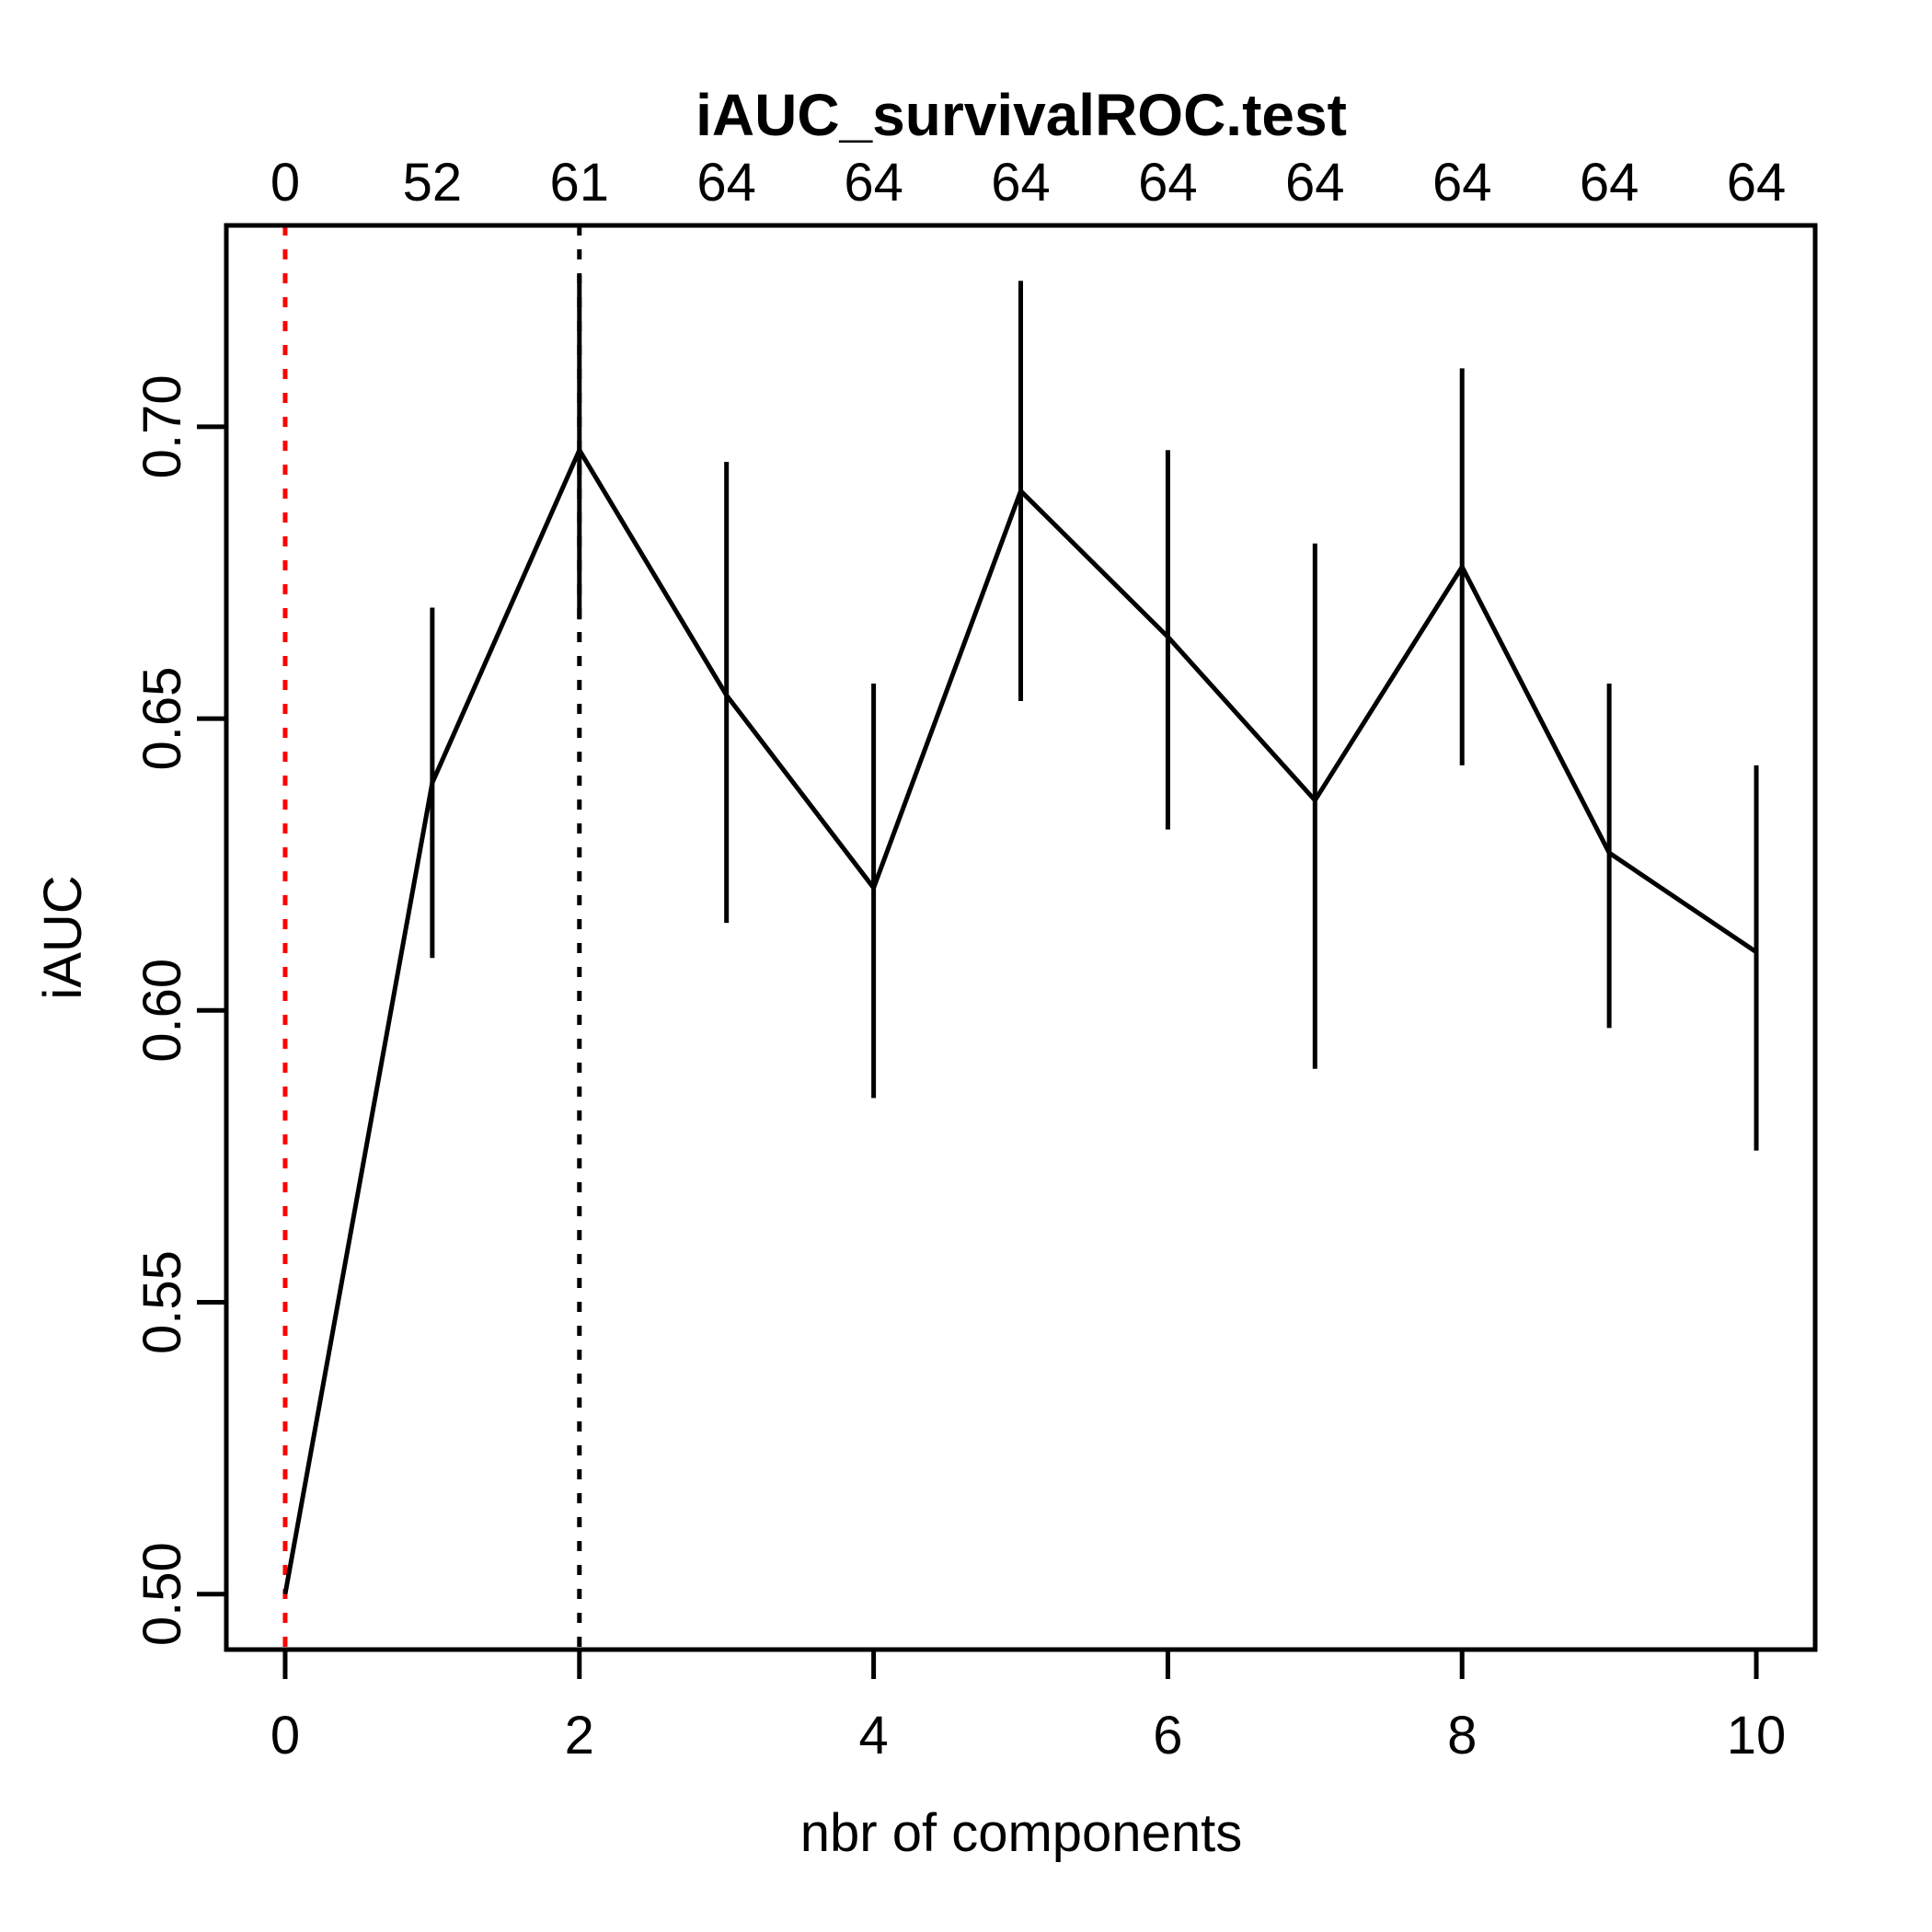 The width and height of the screenshot is (1932, 1932). I want to click on top-axis-count-label: 0, so click(285, 183).